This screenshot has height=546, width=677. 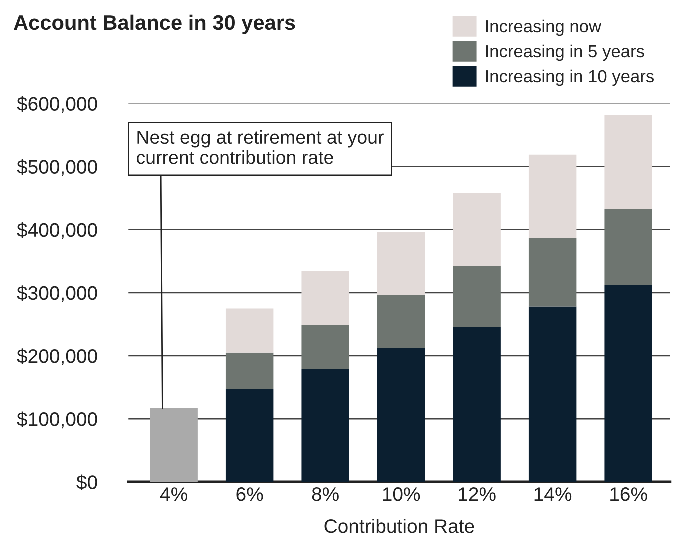 What do you see at coordinates (565, 53) in the screenshot?
I see `legend-label: Increasing in 5 years` at bounding box center [565, 53].